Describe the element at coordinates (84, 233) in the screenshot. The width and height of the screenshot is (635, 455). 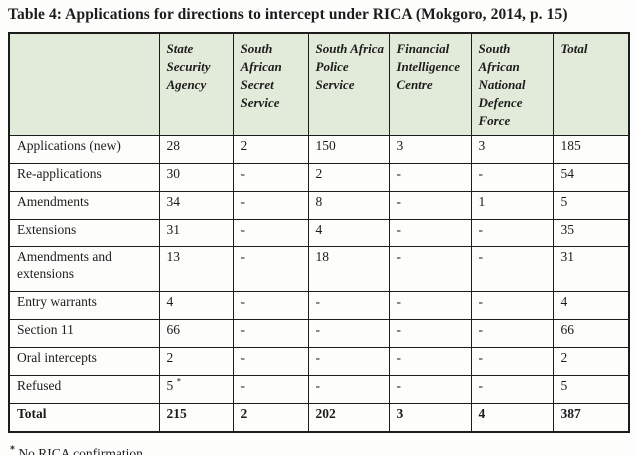
I see `row-label: Extensions` at that location.